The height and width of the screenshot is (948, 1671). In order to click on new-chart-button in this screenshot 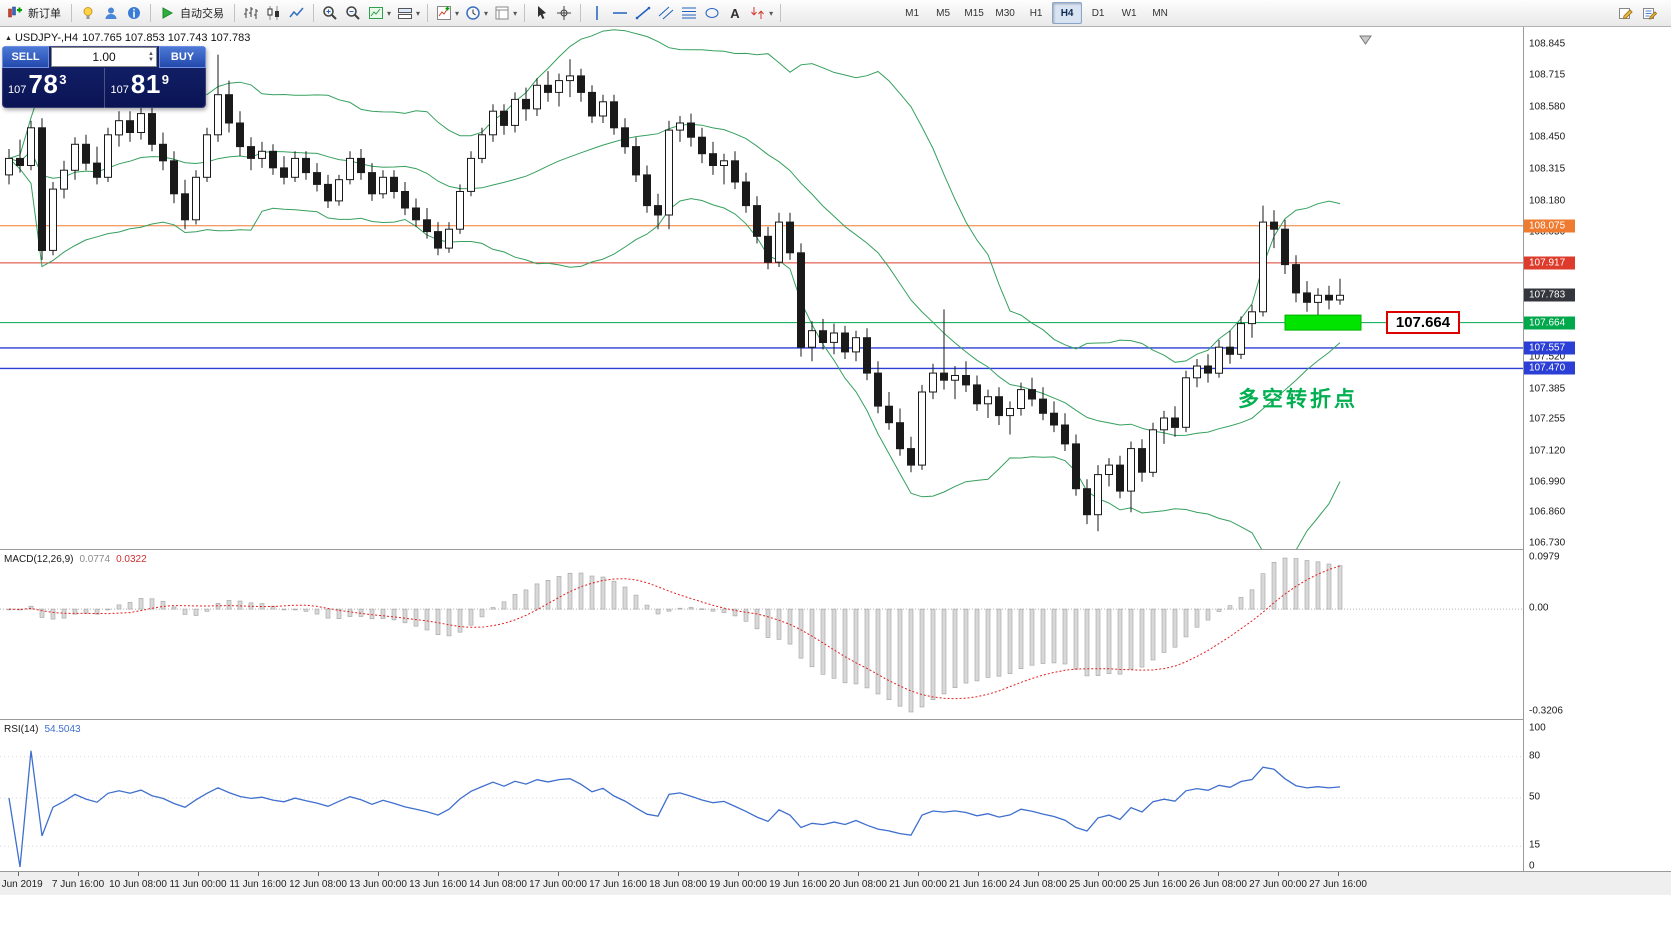, I will do `click(376, 13)`.